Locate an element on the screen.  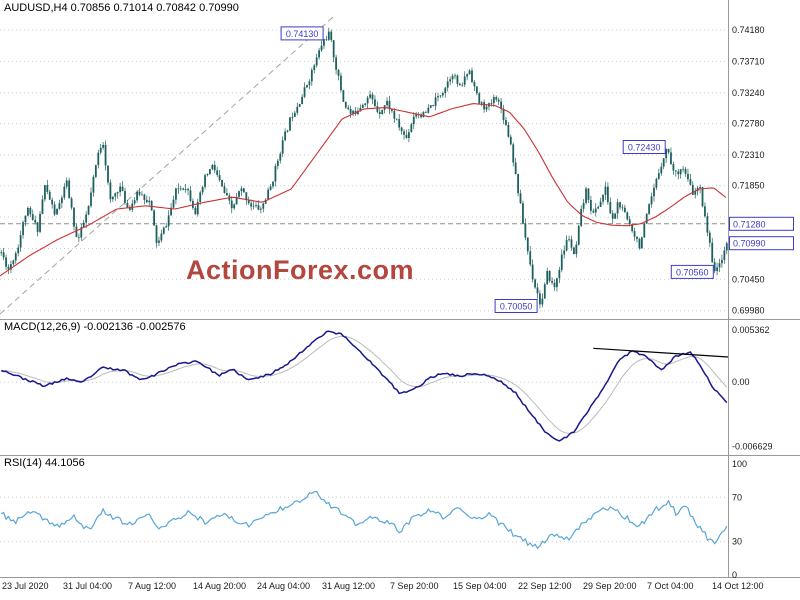
svg-text: 7 Sep 20:00 is located at coordinates (414, 586).